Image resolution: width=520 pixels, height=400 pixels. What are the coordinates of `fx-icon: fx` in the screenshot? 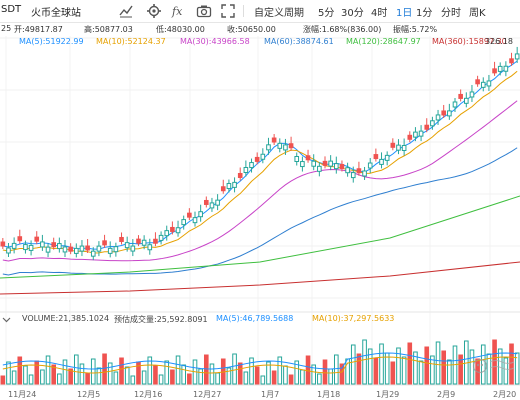 It's located at (179, 11).